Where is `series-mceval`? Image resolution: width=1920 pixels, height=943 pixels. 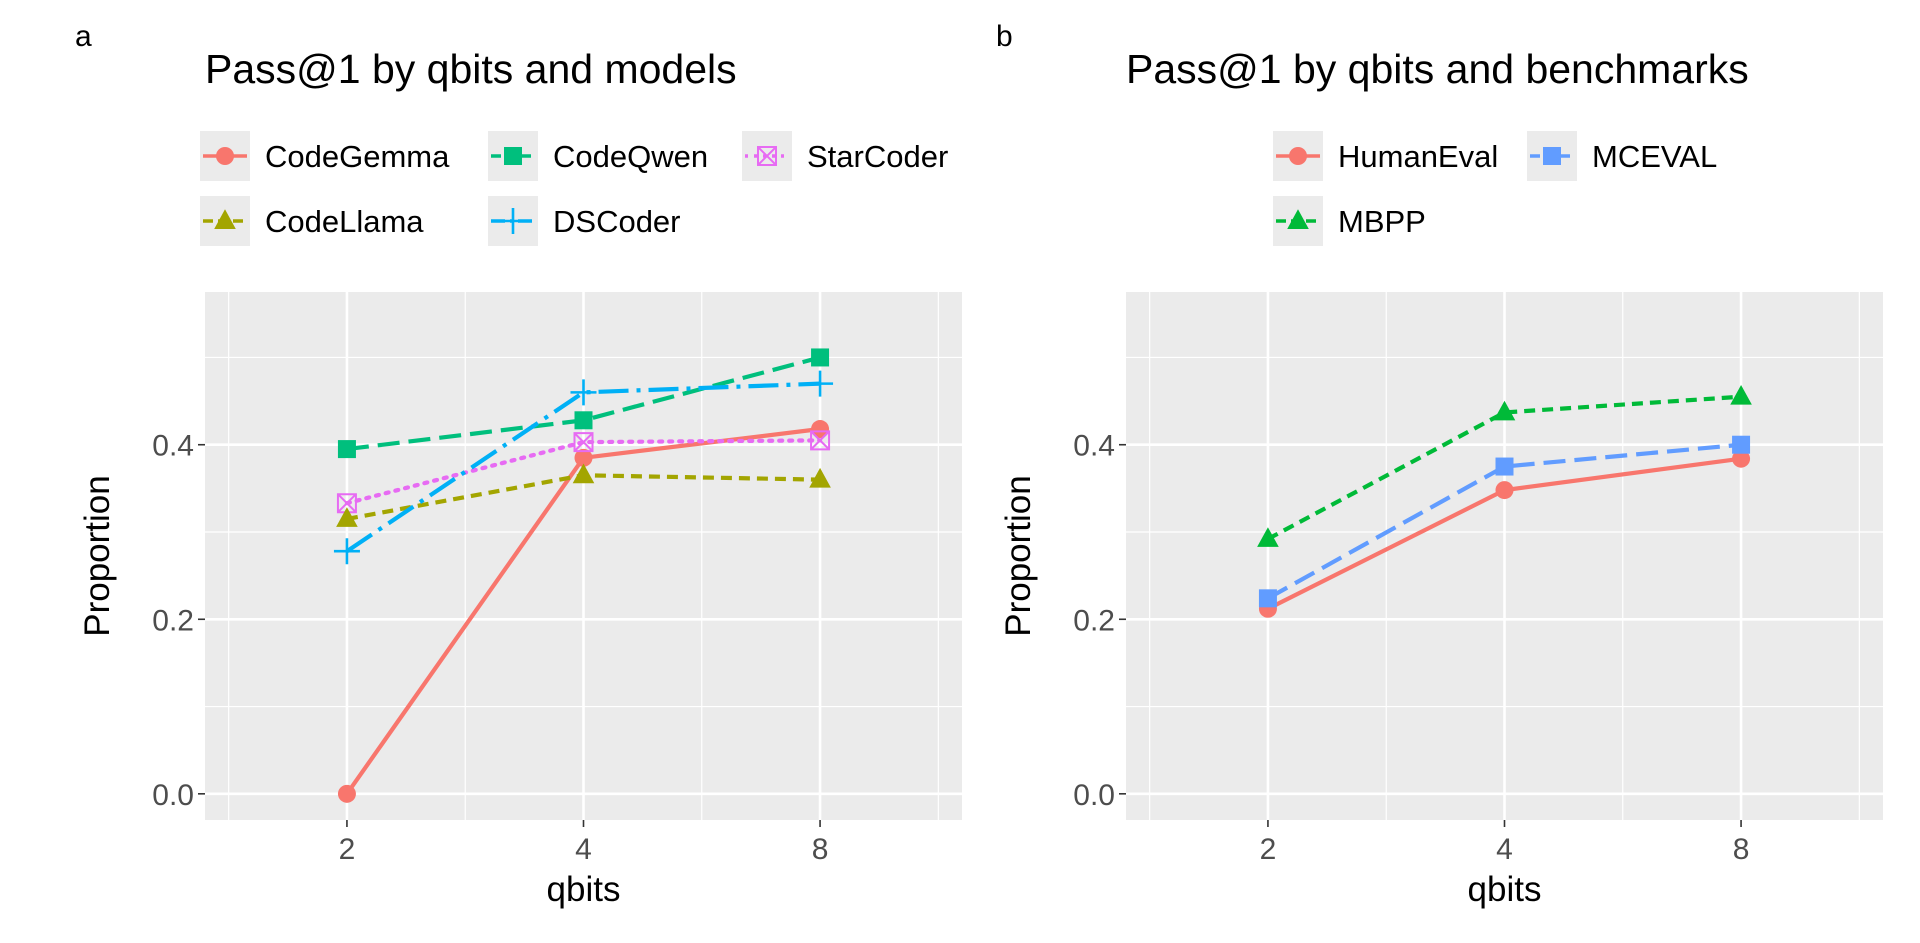 series-mceval is located at coordinates (1504, 521).